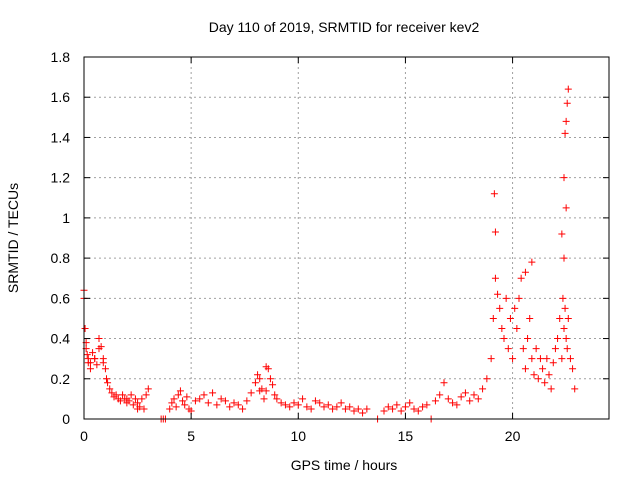  I want to click on x-tick-label: 5, so click(191, 436).